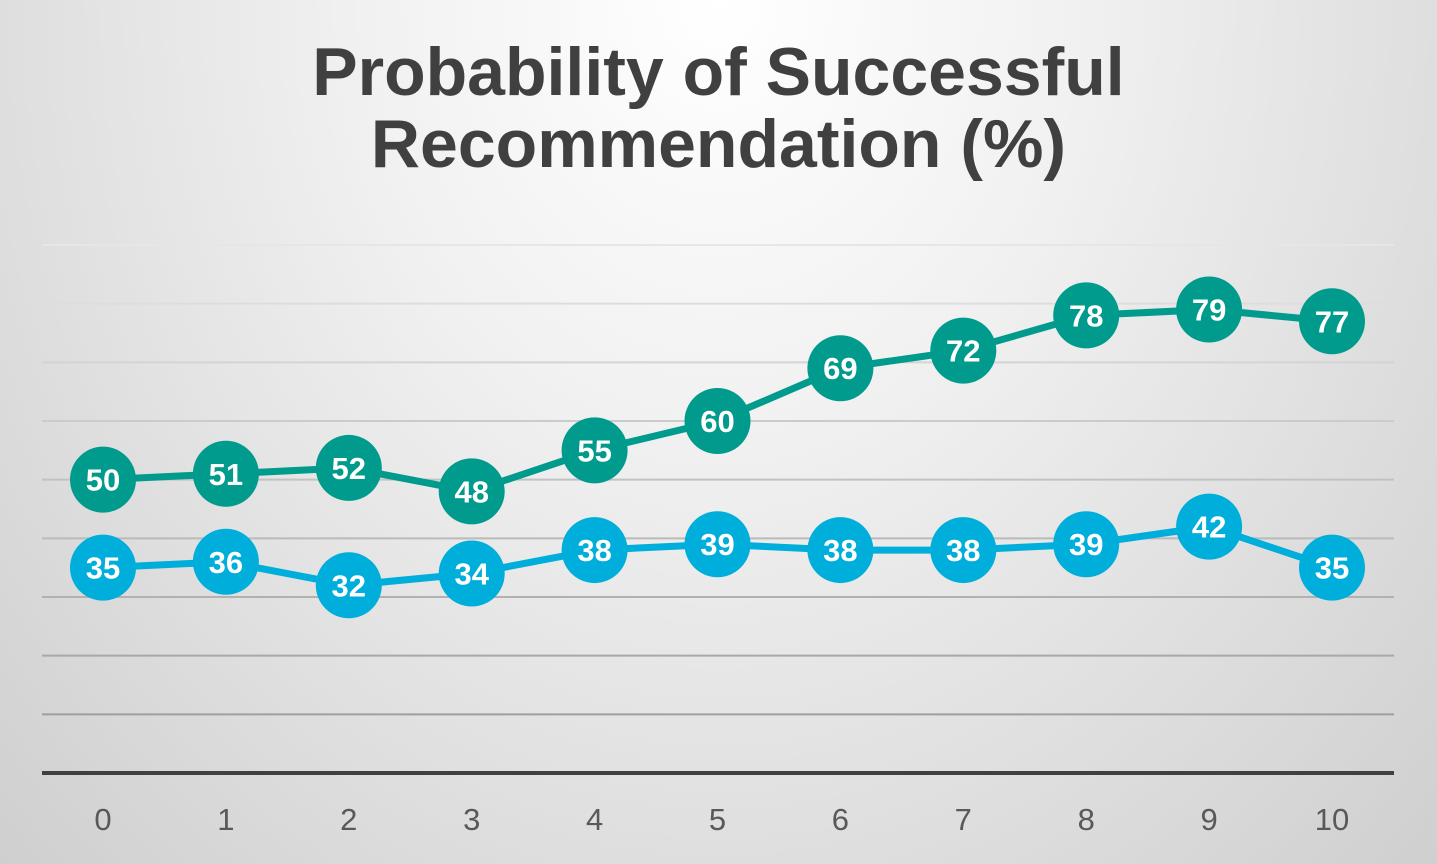  Describe the element at coordinates (594, 819) in the screenshot. I see `x-tick-label: 4` at that location.